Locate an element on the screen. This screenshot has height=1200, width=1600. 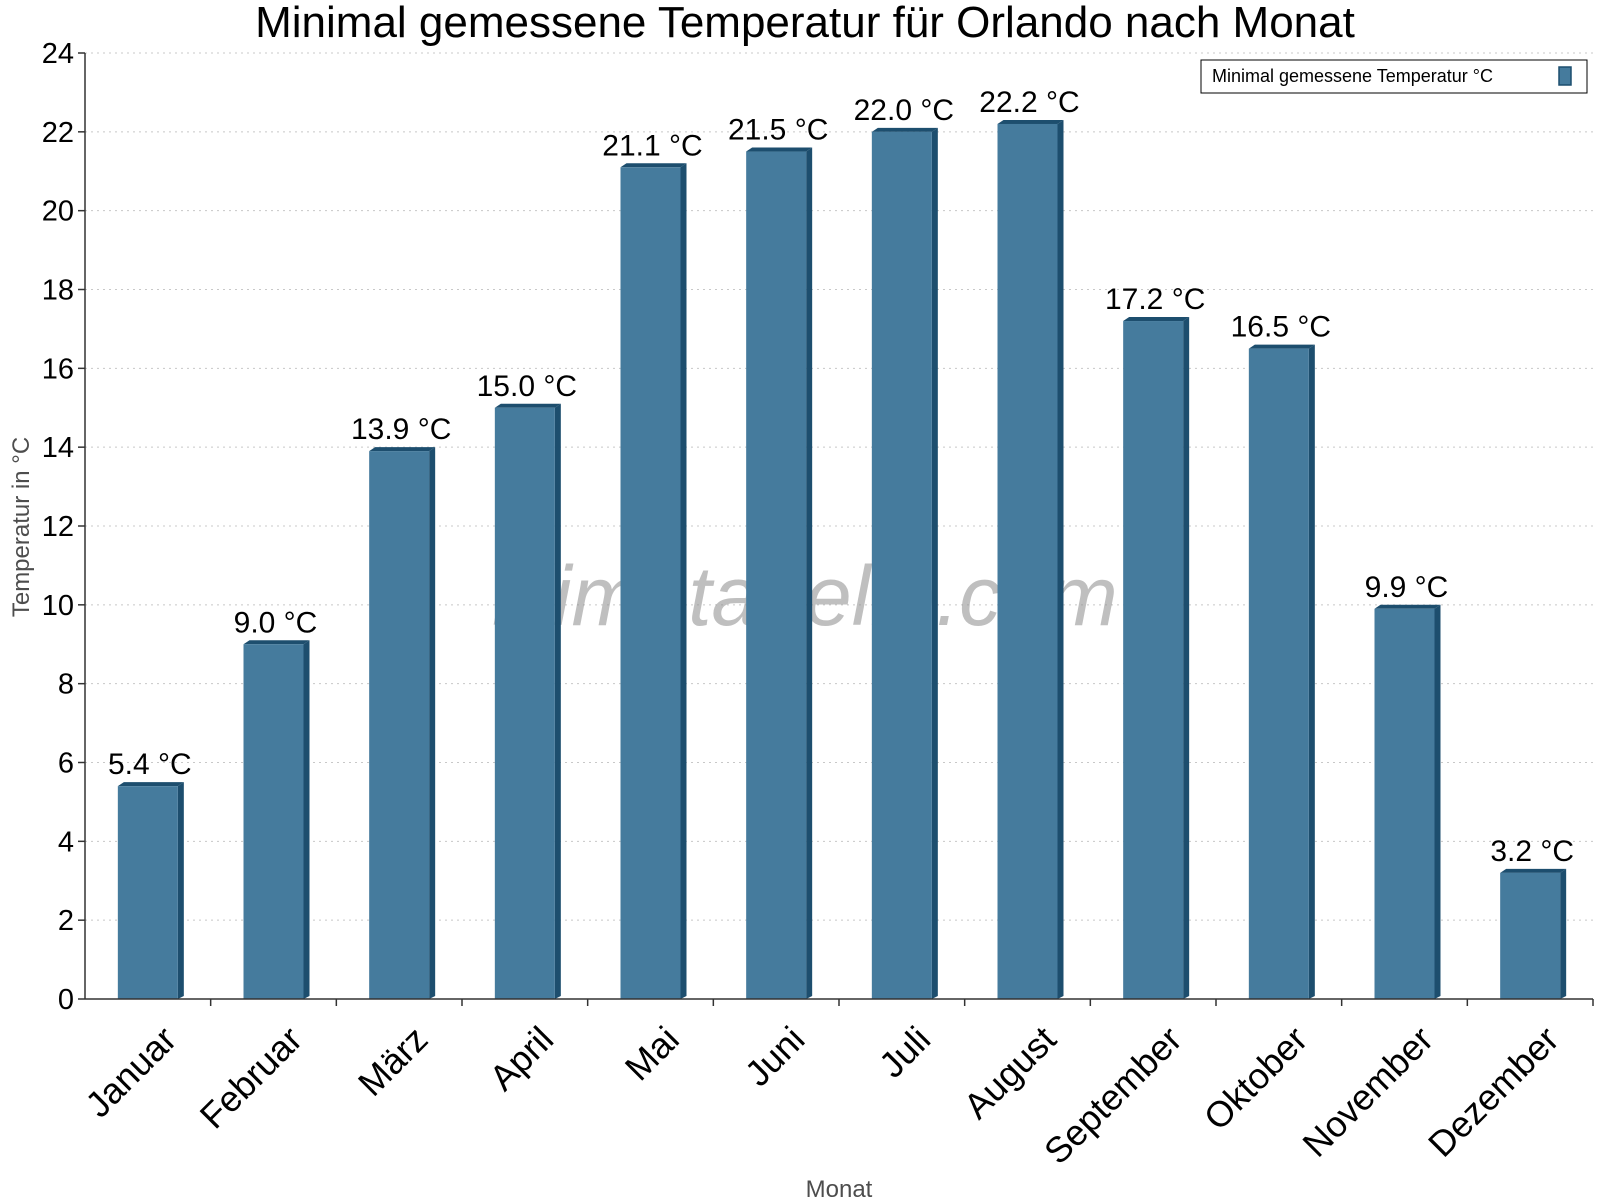
y-axis-title: Temperatur in °C is located at coordinates (21, 527).